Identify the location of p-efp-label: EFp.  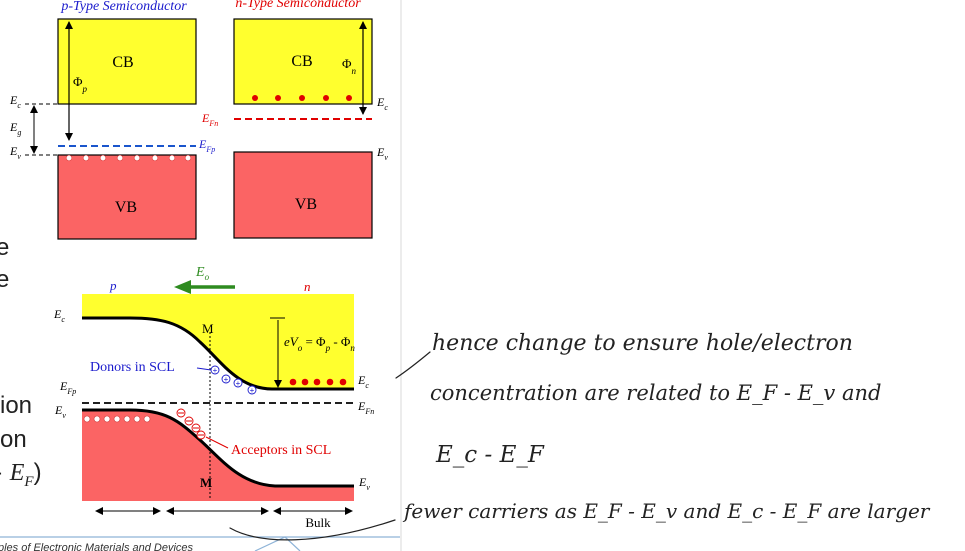
(206, 145).